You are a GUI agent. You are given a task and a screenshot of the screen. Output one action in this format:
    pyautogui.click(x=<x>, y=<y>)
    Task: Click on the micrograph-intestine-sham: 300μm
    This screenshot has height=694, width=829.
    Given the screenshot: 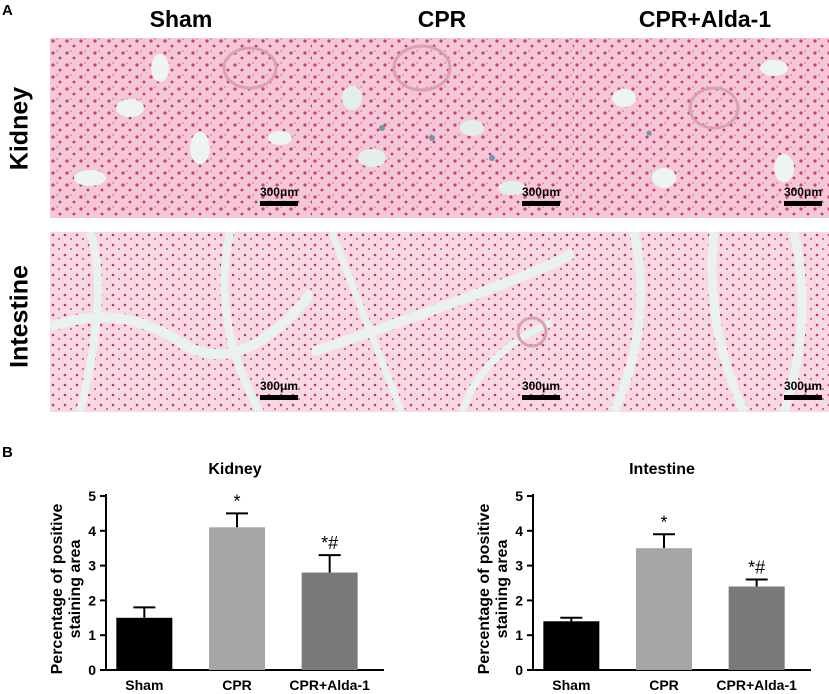 What is the action you would take?
    pyautogui.click(x=181, y=322)
    